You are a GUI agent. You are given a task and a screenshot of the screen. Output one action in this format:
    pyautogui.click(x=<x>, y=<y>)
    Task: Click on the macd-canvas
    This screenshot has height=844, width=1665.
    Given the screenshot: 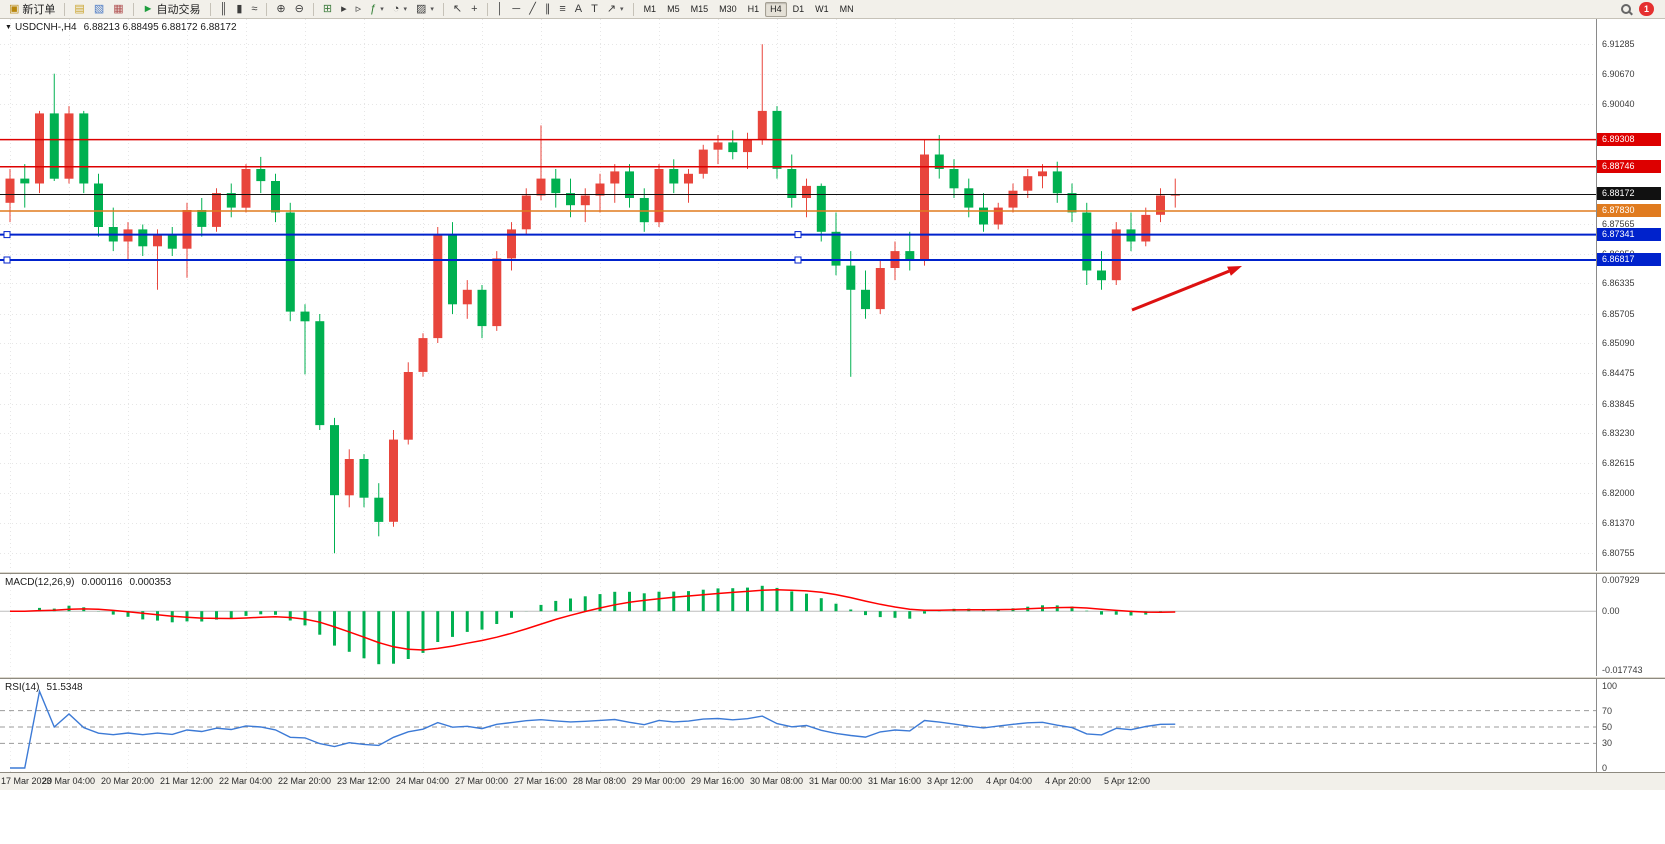 What is the action you would take?
    pyautogui.click(x=798, y=625)
    